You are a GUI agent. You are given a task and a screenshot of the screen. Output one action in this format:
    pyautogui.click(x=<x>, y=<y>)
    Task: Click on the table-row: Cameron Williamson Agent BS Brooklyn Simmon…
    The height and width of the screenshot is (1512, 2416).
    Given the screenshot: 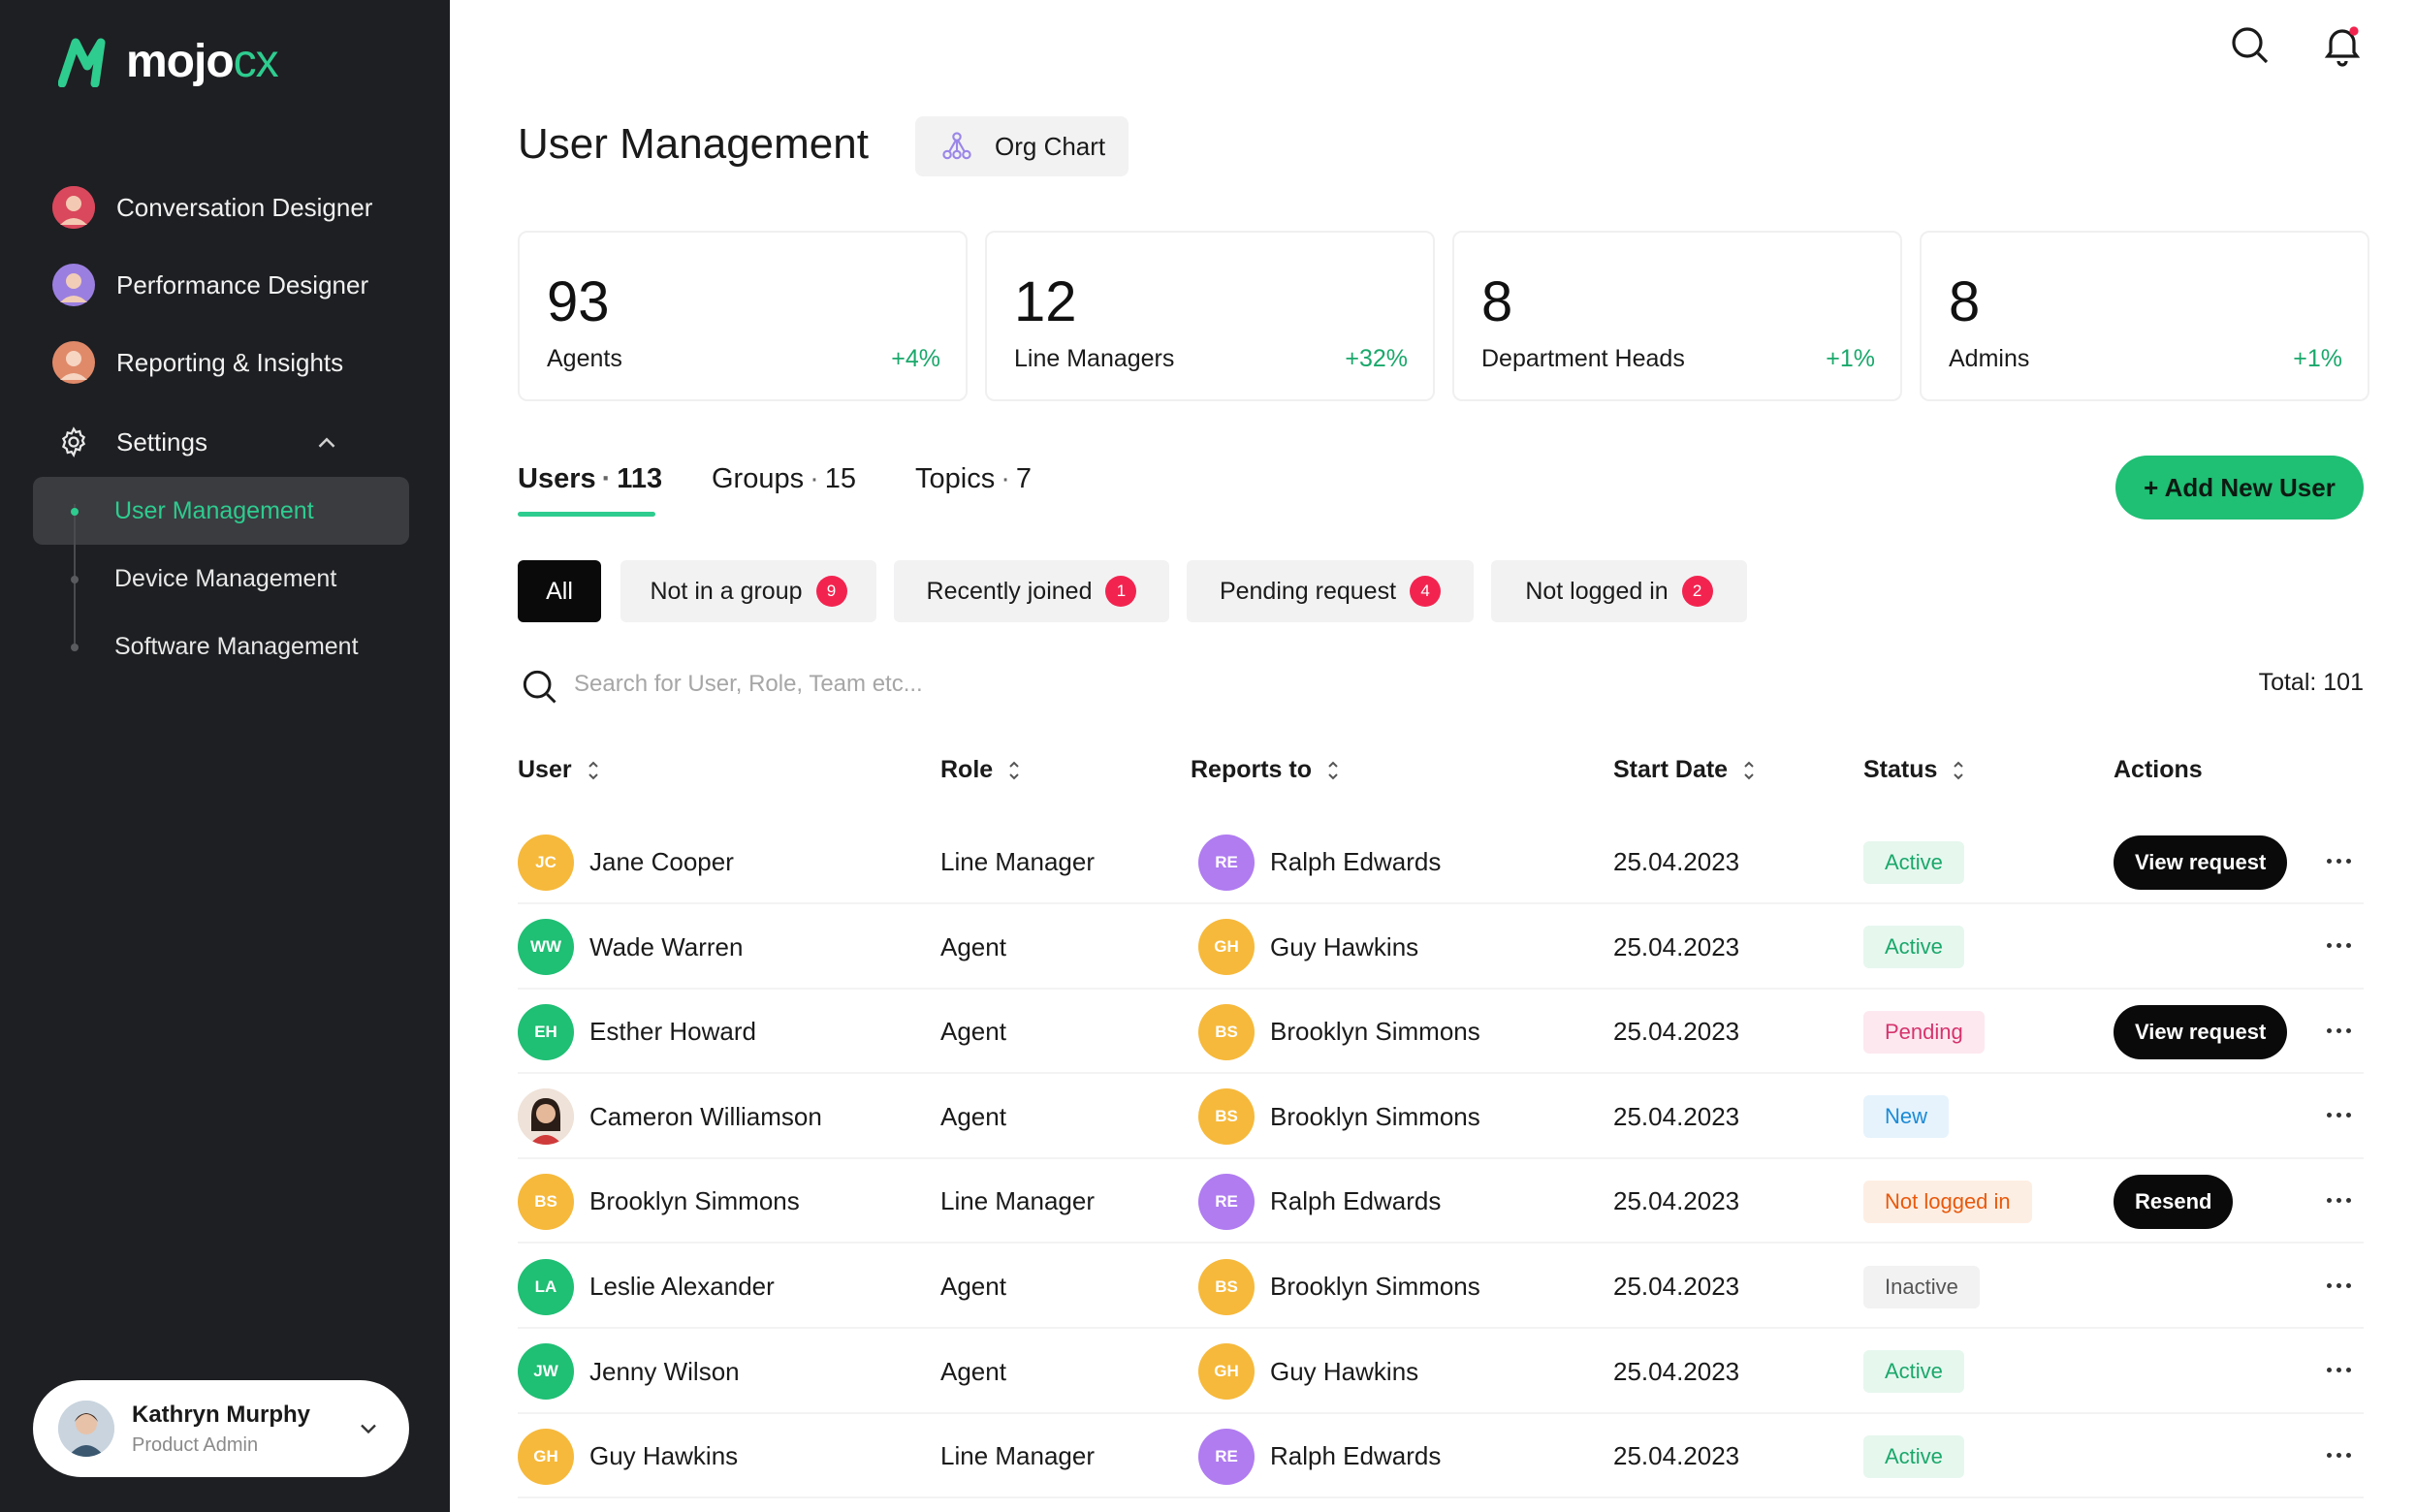 What is the action you would take?
    pyautogui.click(x=1441, y=1117)
    